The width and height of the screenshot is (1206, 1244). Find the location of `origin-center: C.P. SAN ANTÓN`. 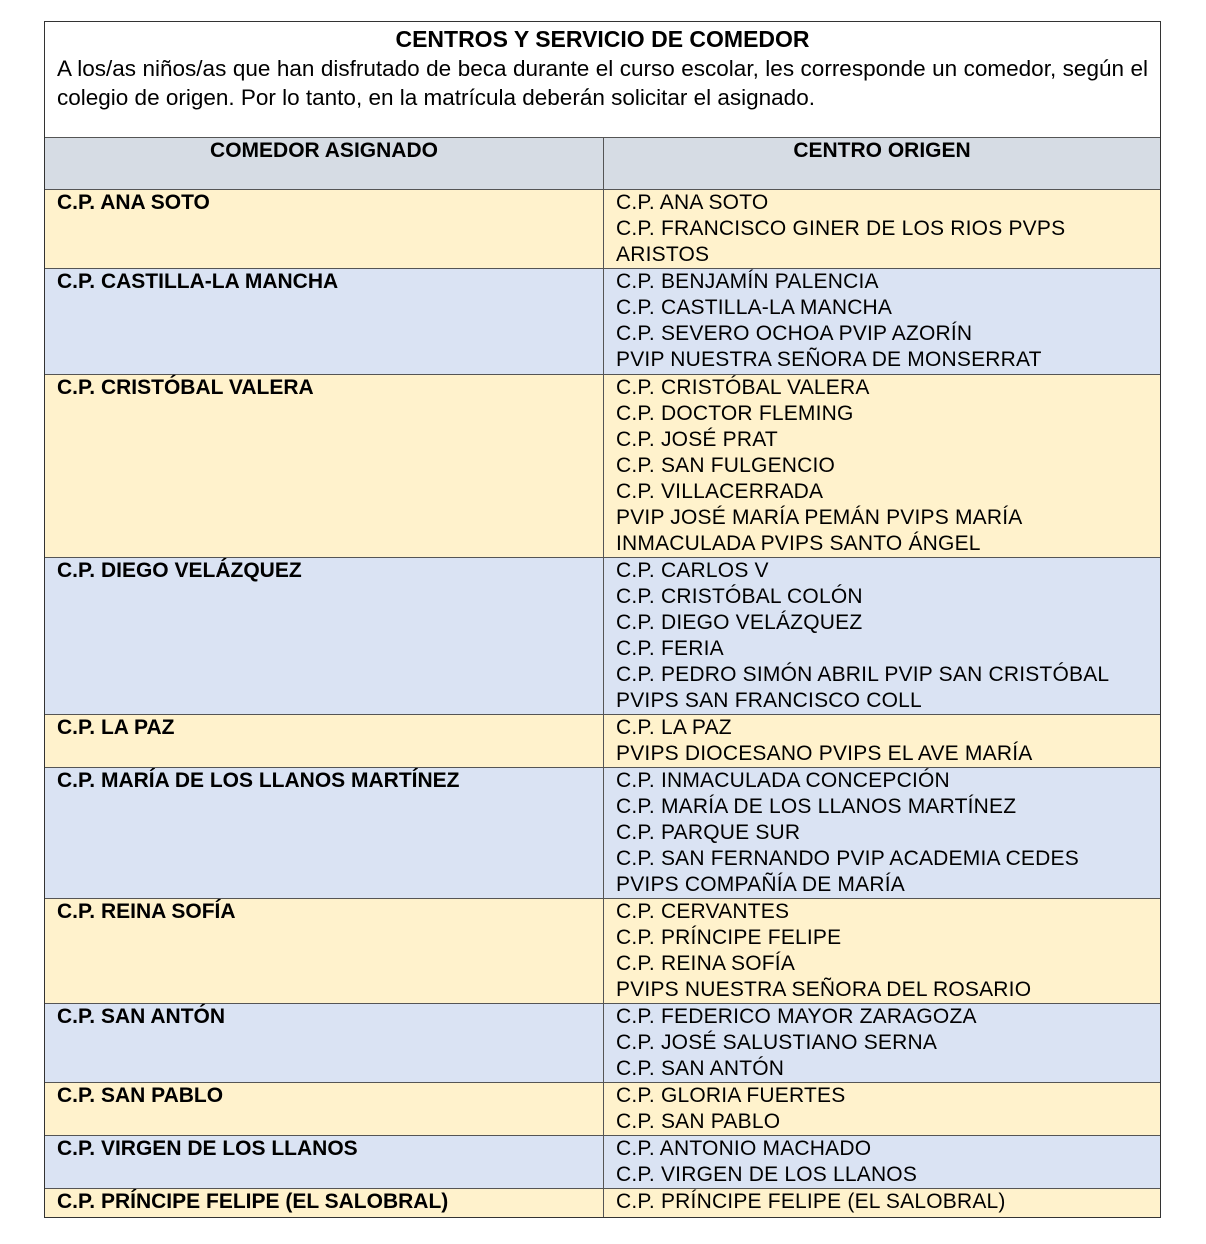

origin-center: C.P. SAN ANTÓN is located at coordinates (700, 1068).